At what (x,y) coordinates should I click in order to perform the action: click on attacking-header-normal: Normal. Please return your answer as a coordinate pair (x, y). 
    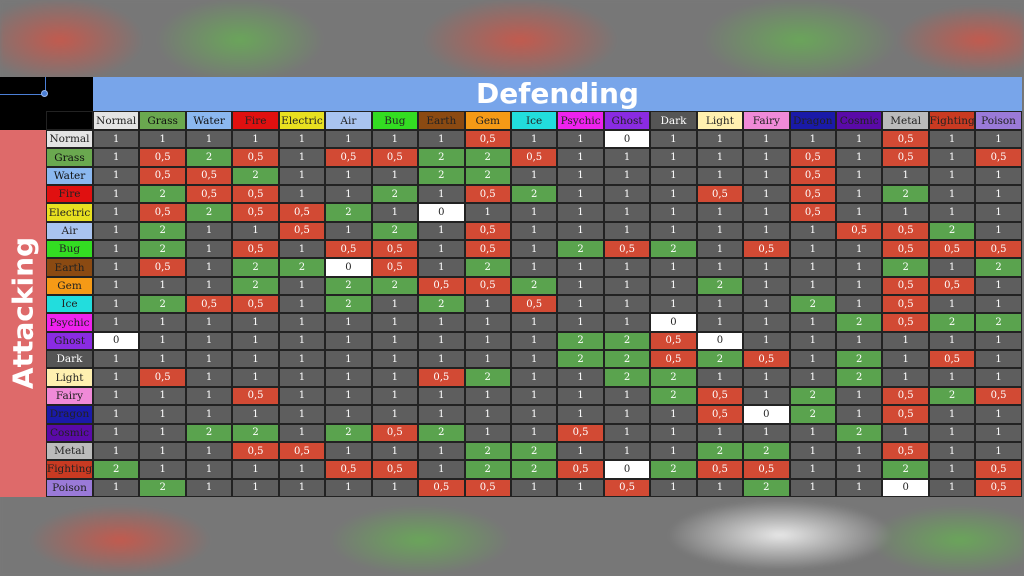
    Looking at the image, I should click on (69, 139).